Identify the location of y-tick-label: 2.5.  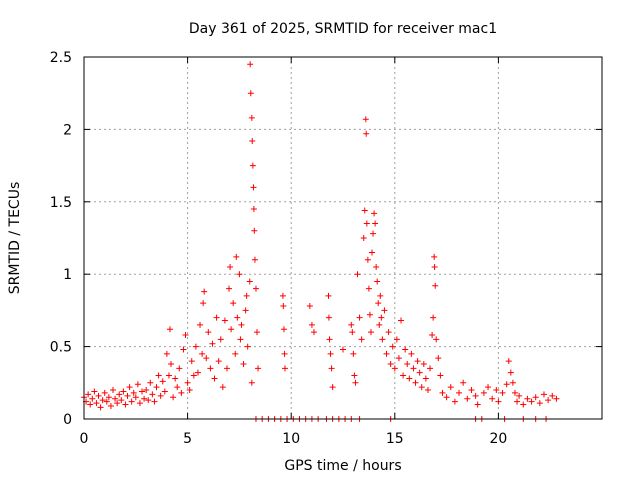
(61, 58).